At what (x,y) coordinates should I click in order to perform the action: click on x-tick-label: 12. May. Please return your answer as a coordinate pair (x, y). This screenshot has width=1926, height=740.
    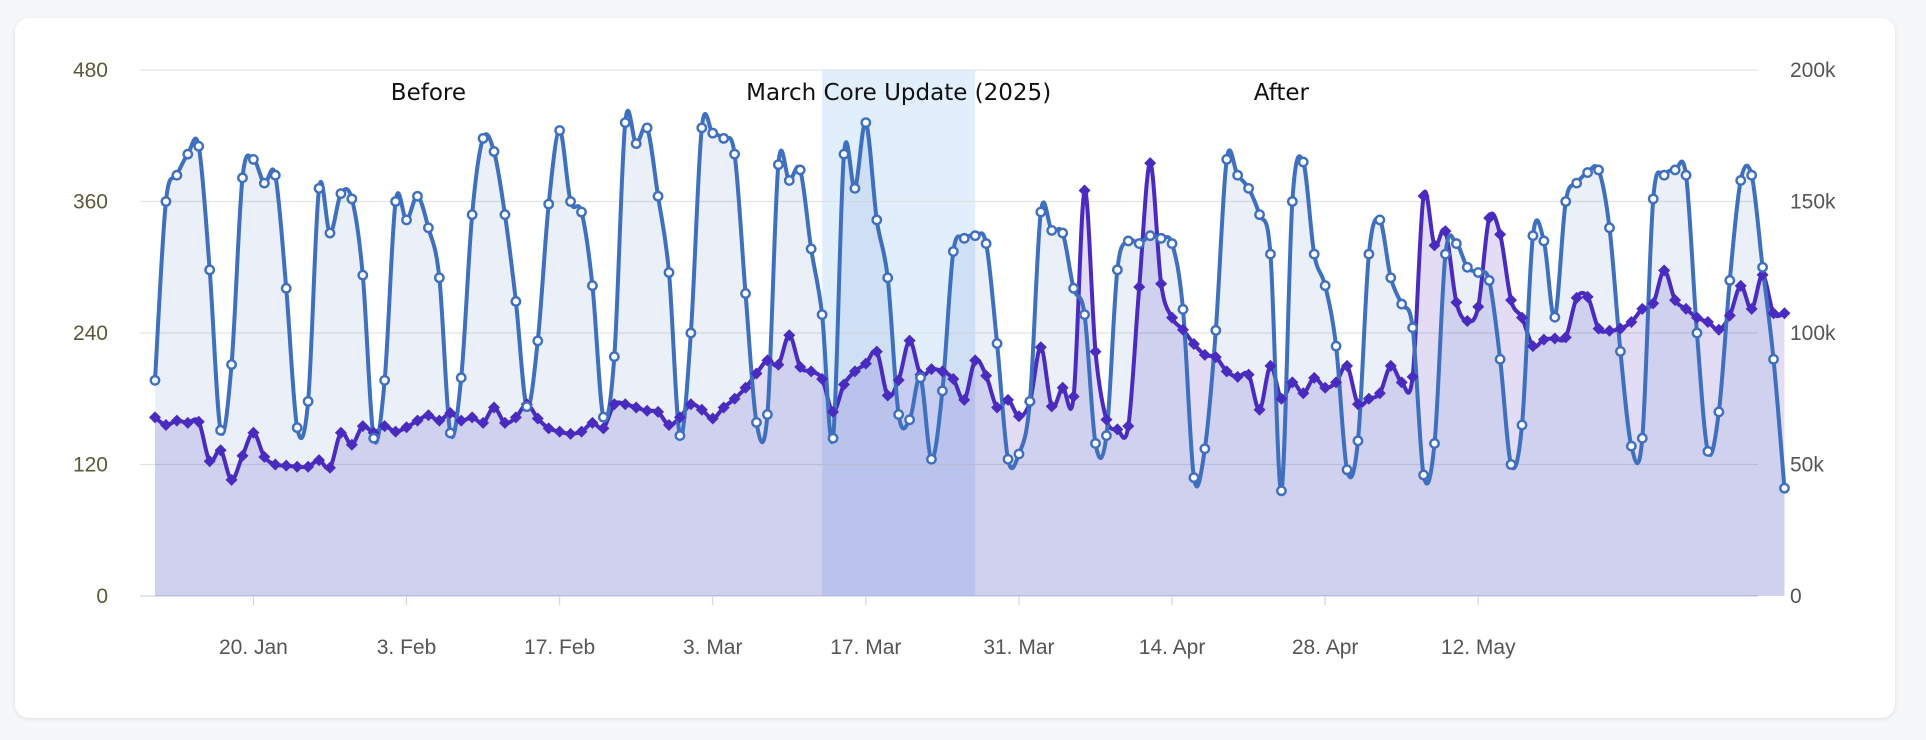
    Looking at the image, I should click on (1478, 647).